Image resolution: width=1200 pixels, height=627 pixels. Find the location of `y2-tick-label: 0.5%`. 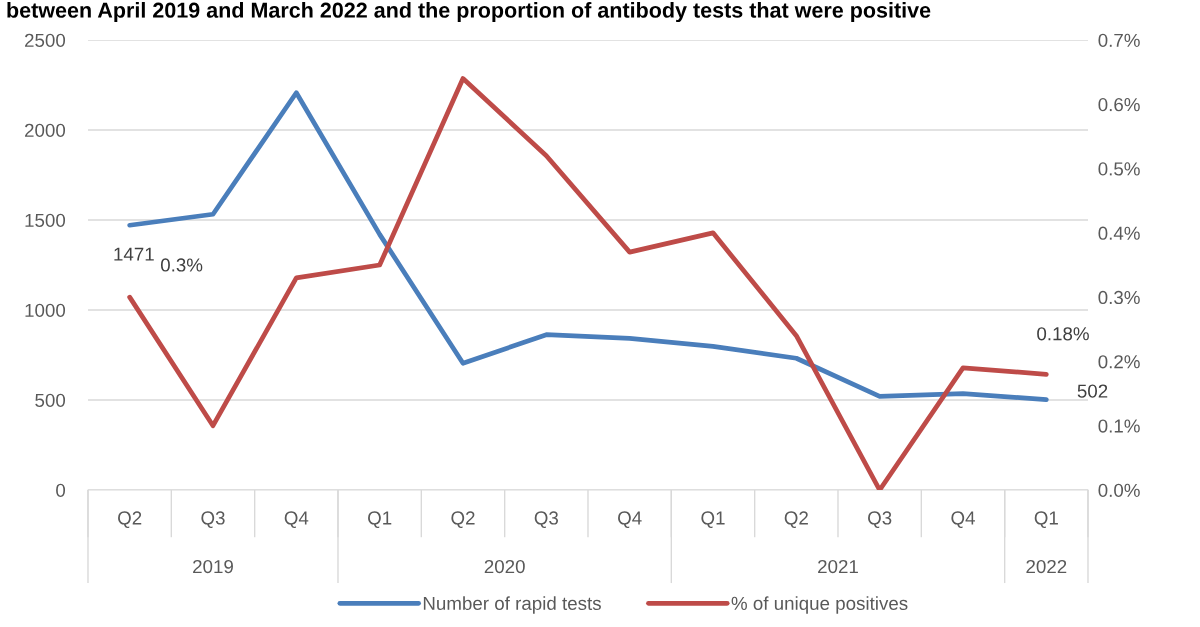

y2-tick-label: 0.5% is located at coordinates (1119, 169).